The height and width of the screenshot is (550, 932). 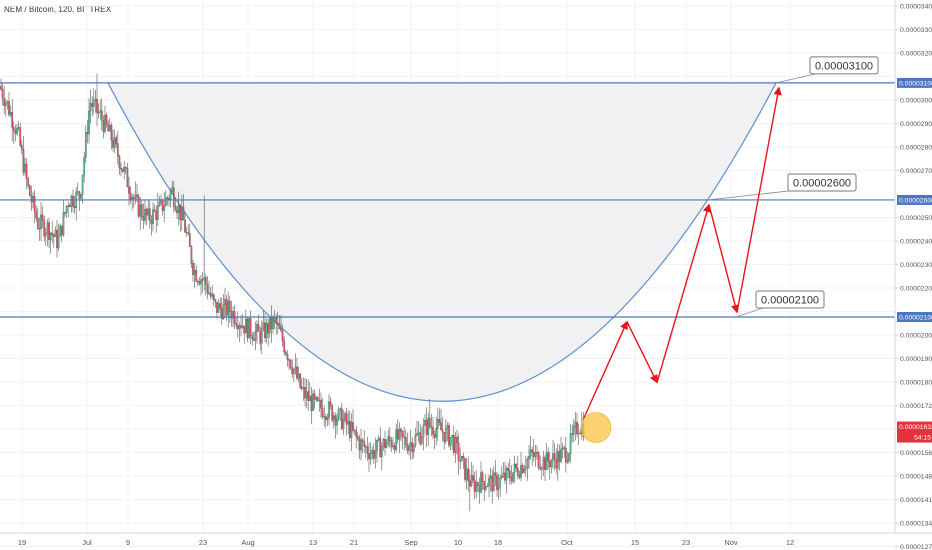 What do you see at coordinates (724, 259) in the screenshot?
I see `projection-segment` at bounding box center [724, 259].